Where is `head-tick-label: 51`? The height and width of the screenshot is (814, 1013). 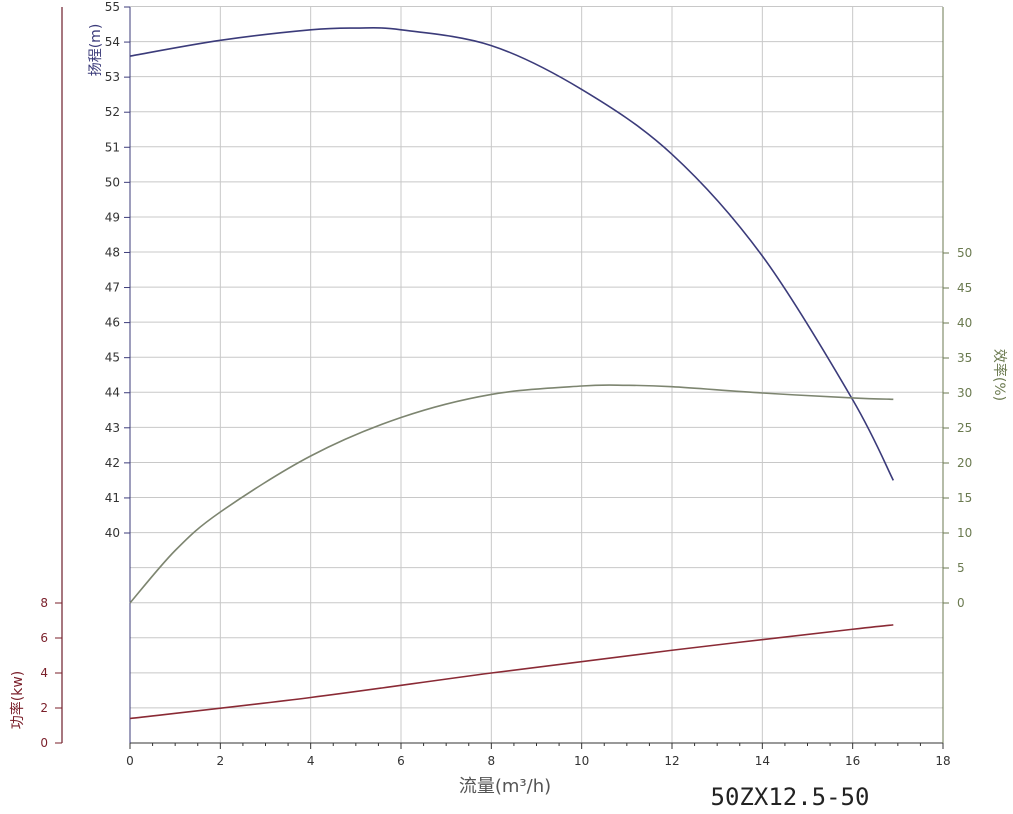 head-tick-label: 51 is located at coordinates (112, 147).